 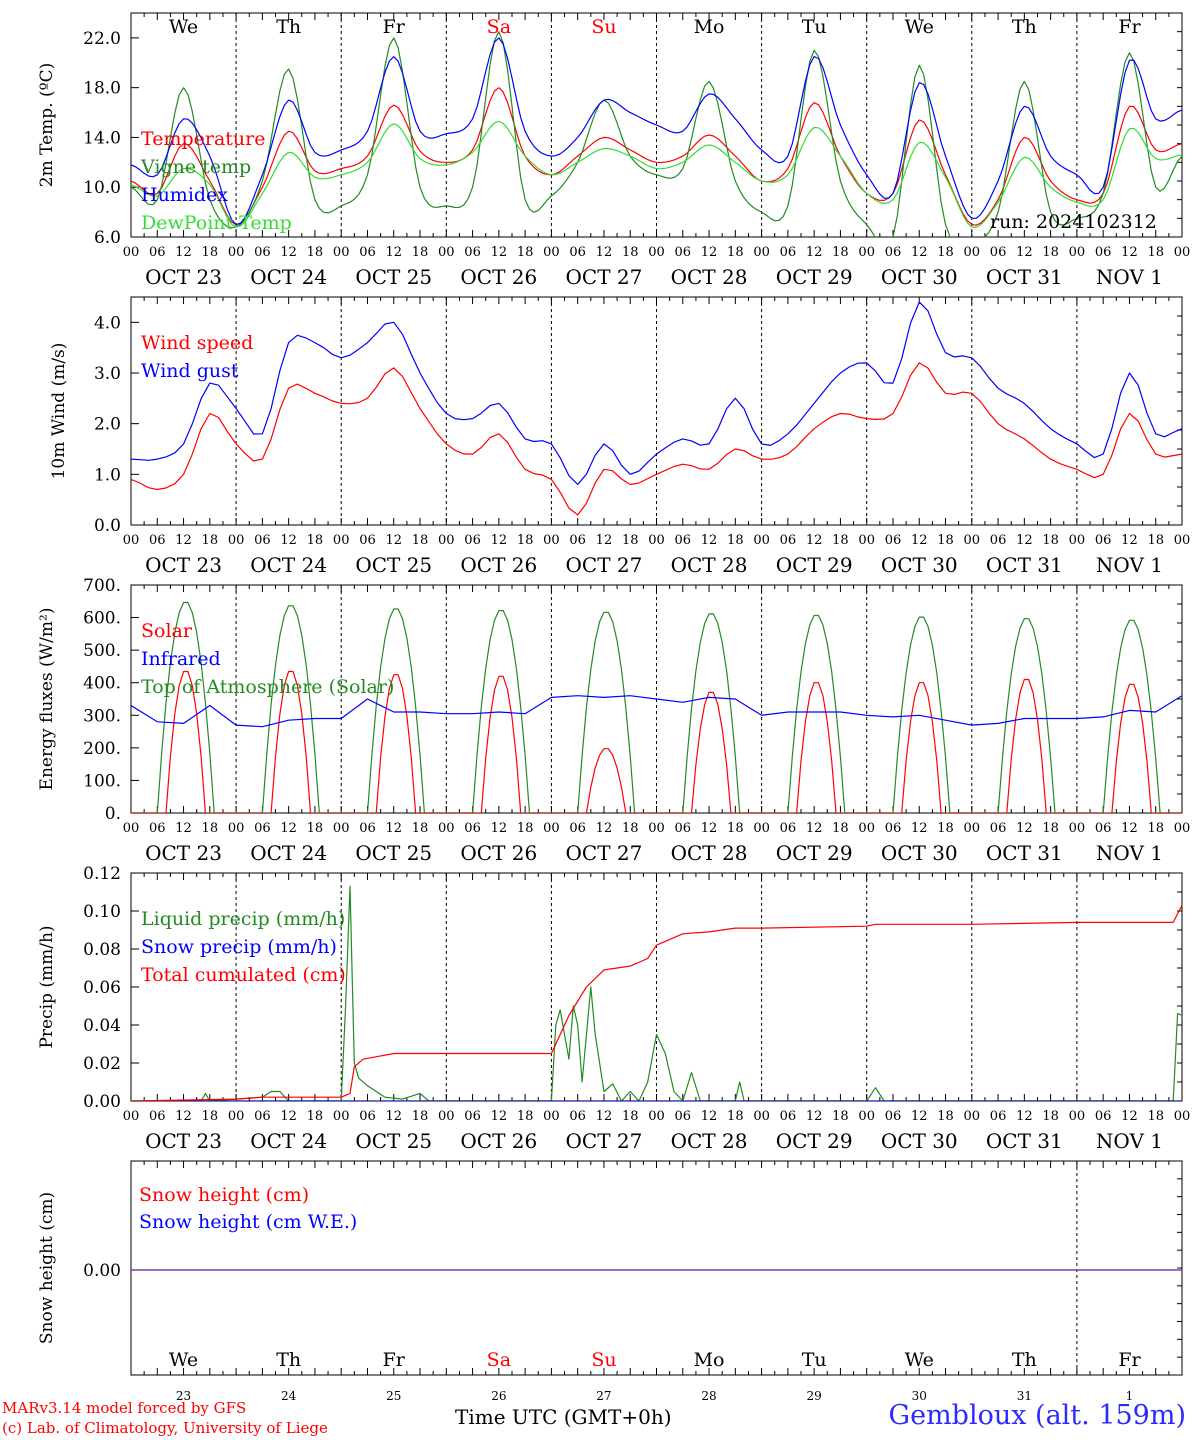 What do you see at coordinates (1037, 1415) in the screenshot?
I see `station-name: Gembloux (alt. 159m)` at bounding box center [1037, 1415].